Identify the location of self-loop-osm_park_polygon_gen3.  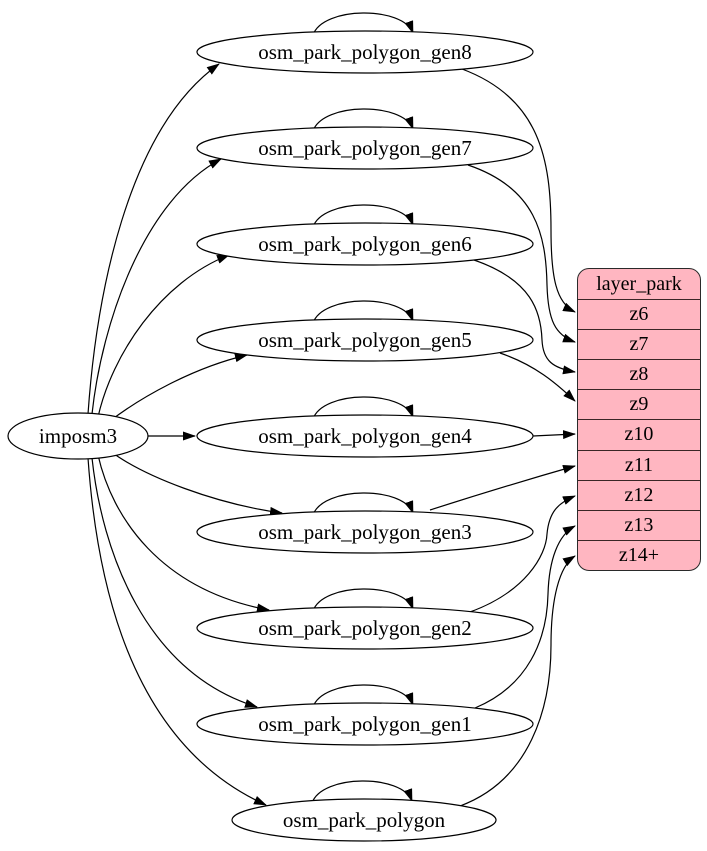
(363, 504).